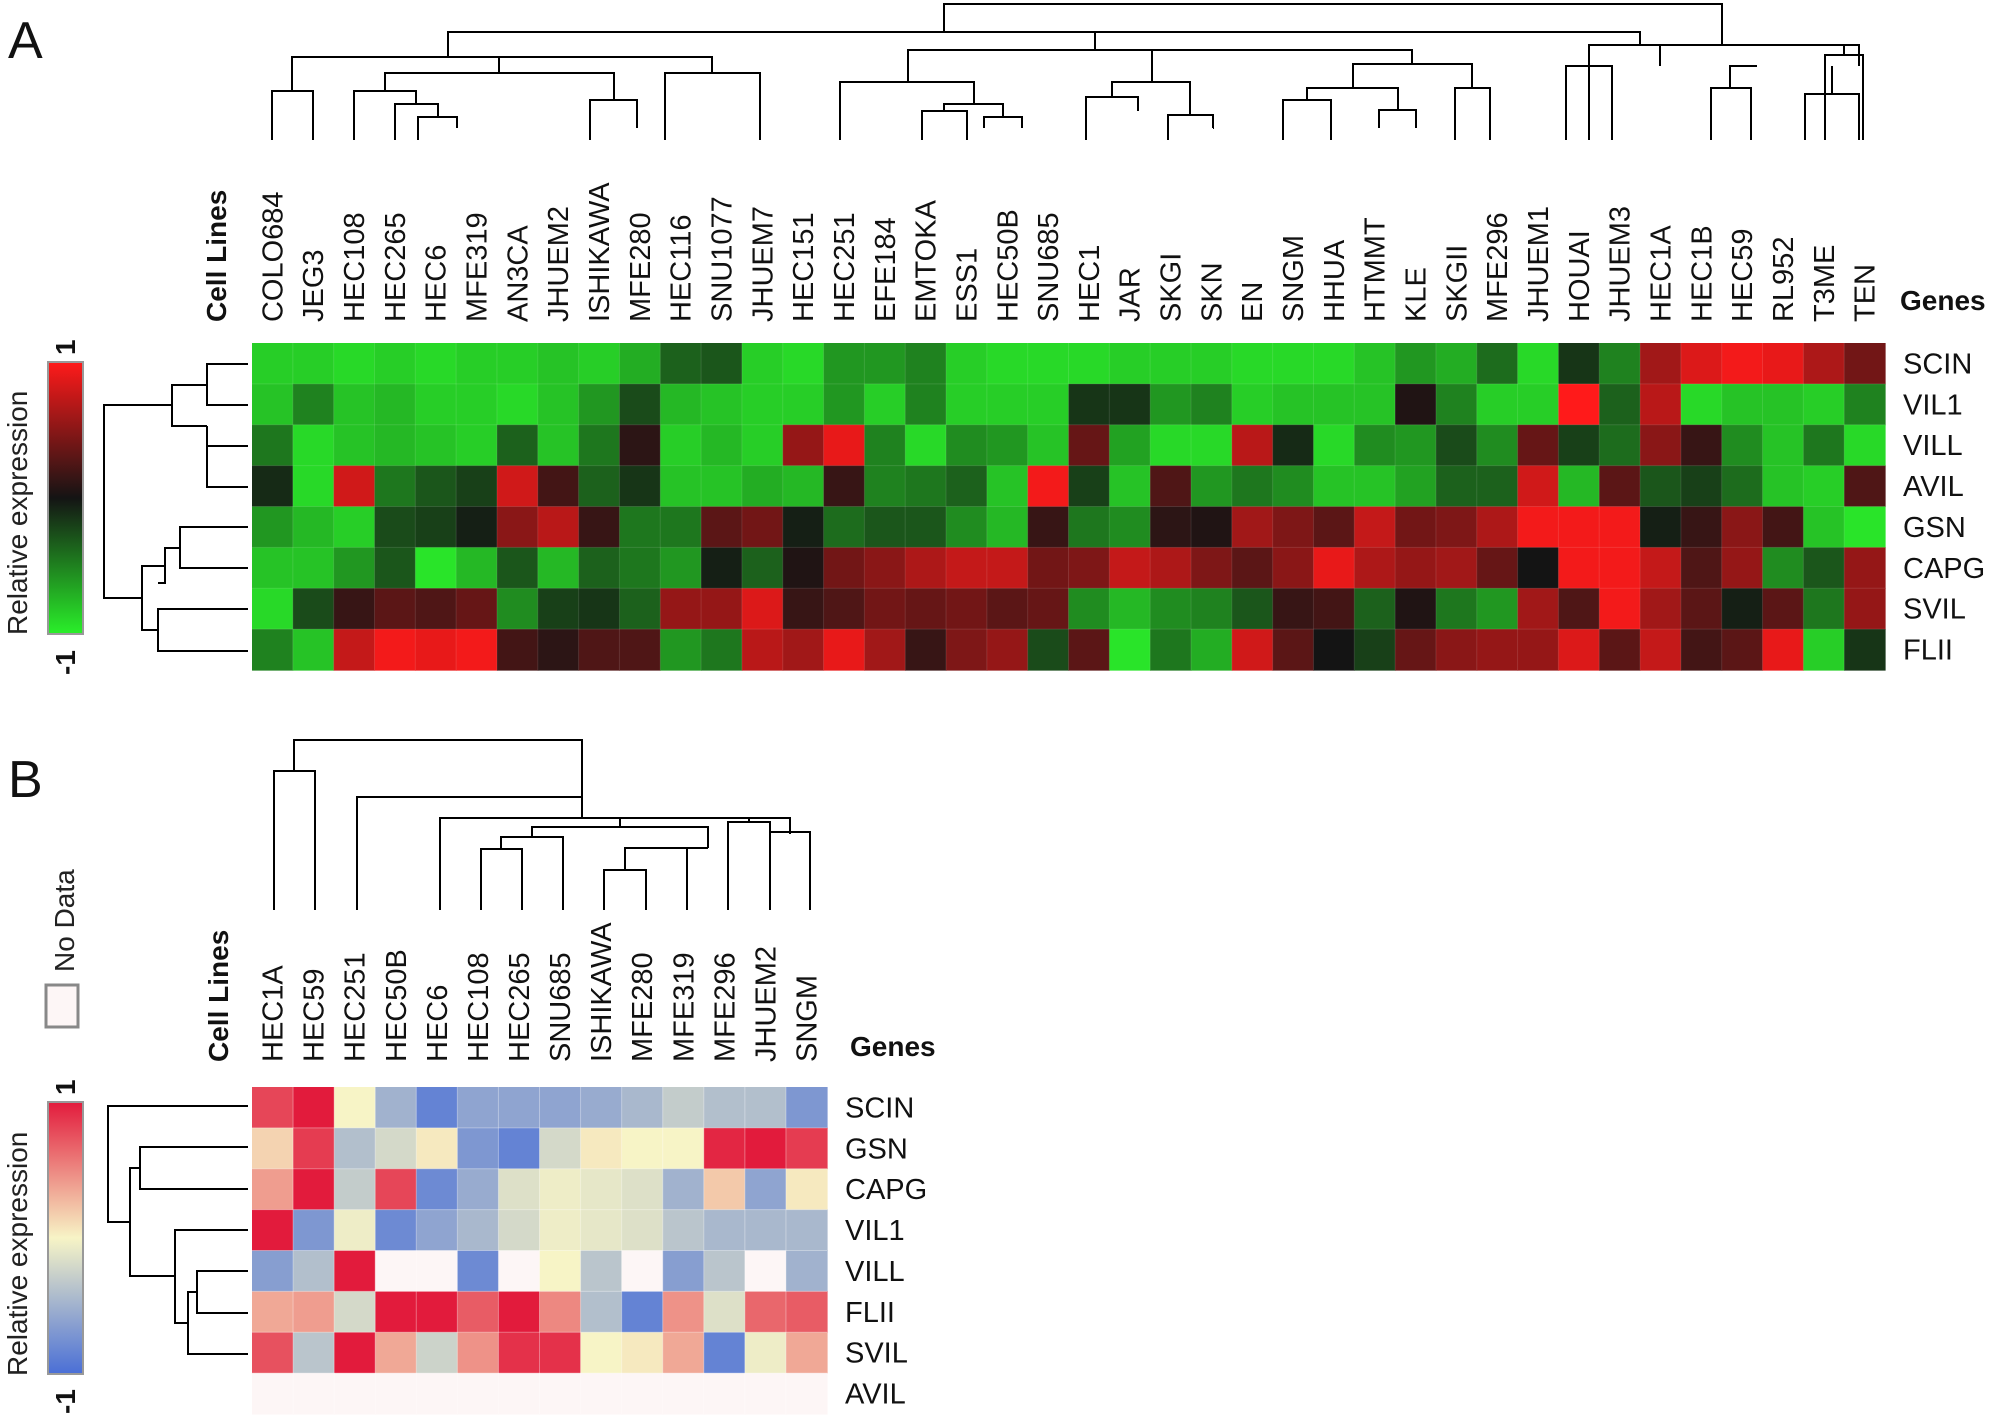 This screenshot has height=1421, width=2009. I want to click on panel-a-cell-vill-hec6, so click(436, 445).